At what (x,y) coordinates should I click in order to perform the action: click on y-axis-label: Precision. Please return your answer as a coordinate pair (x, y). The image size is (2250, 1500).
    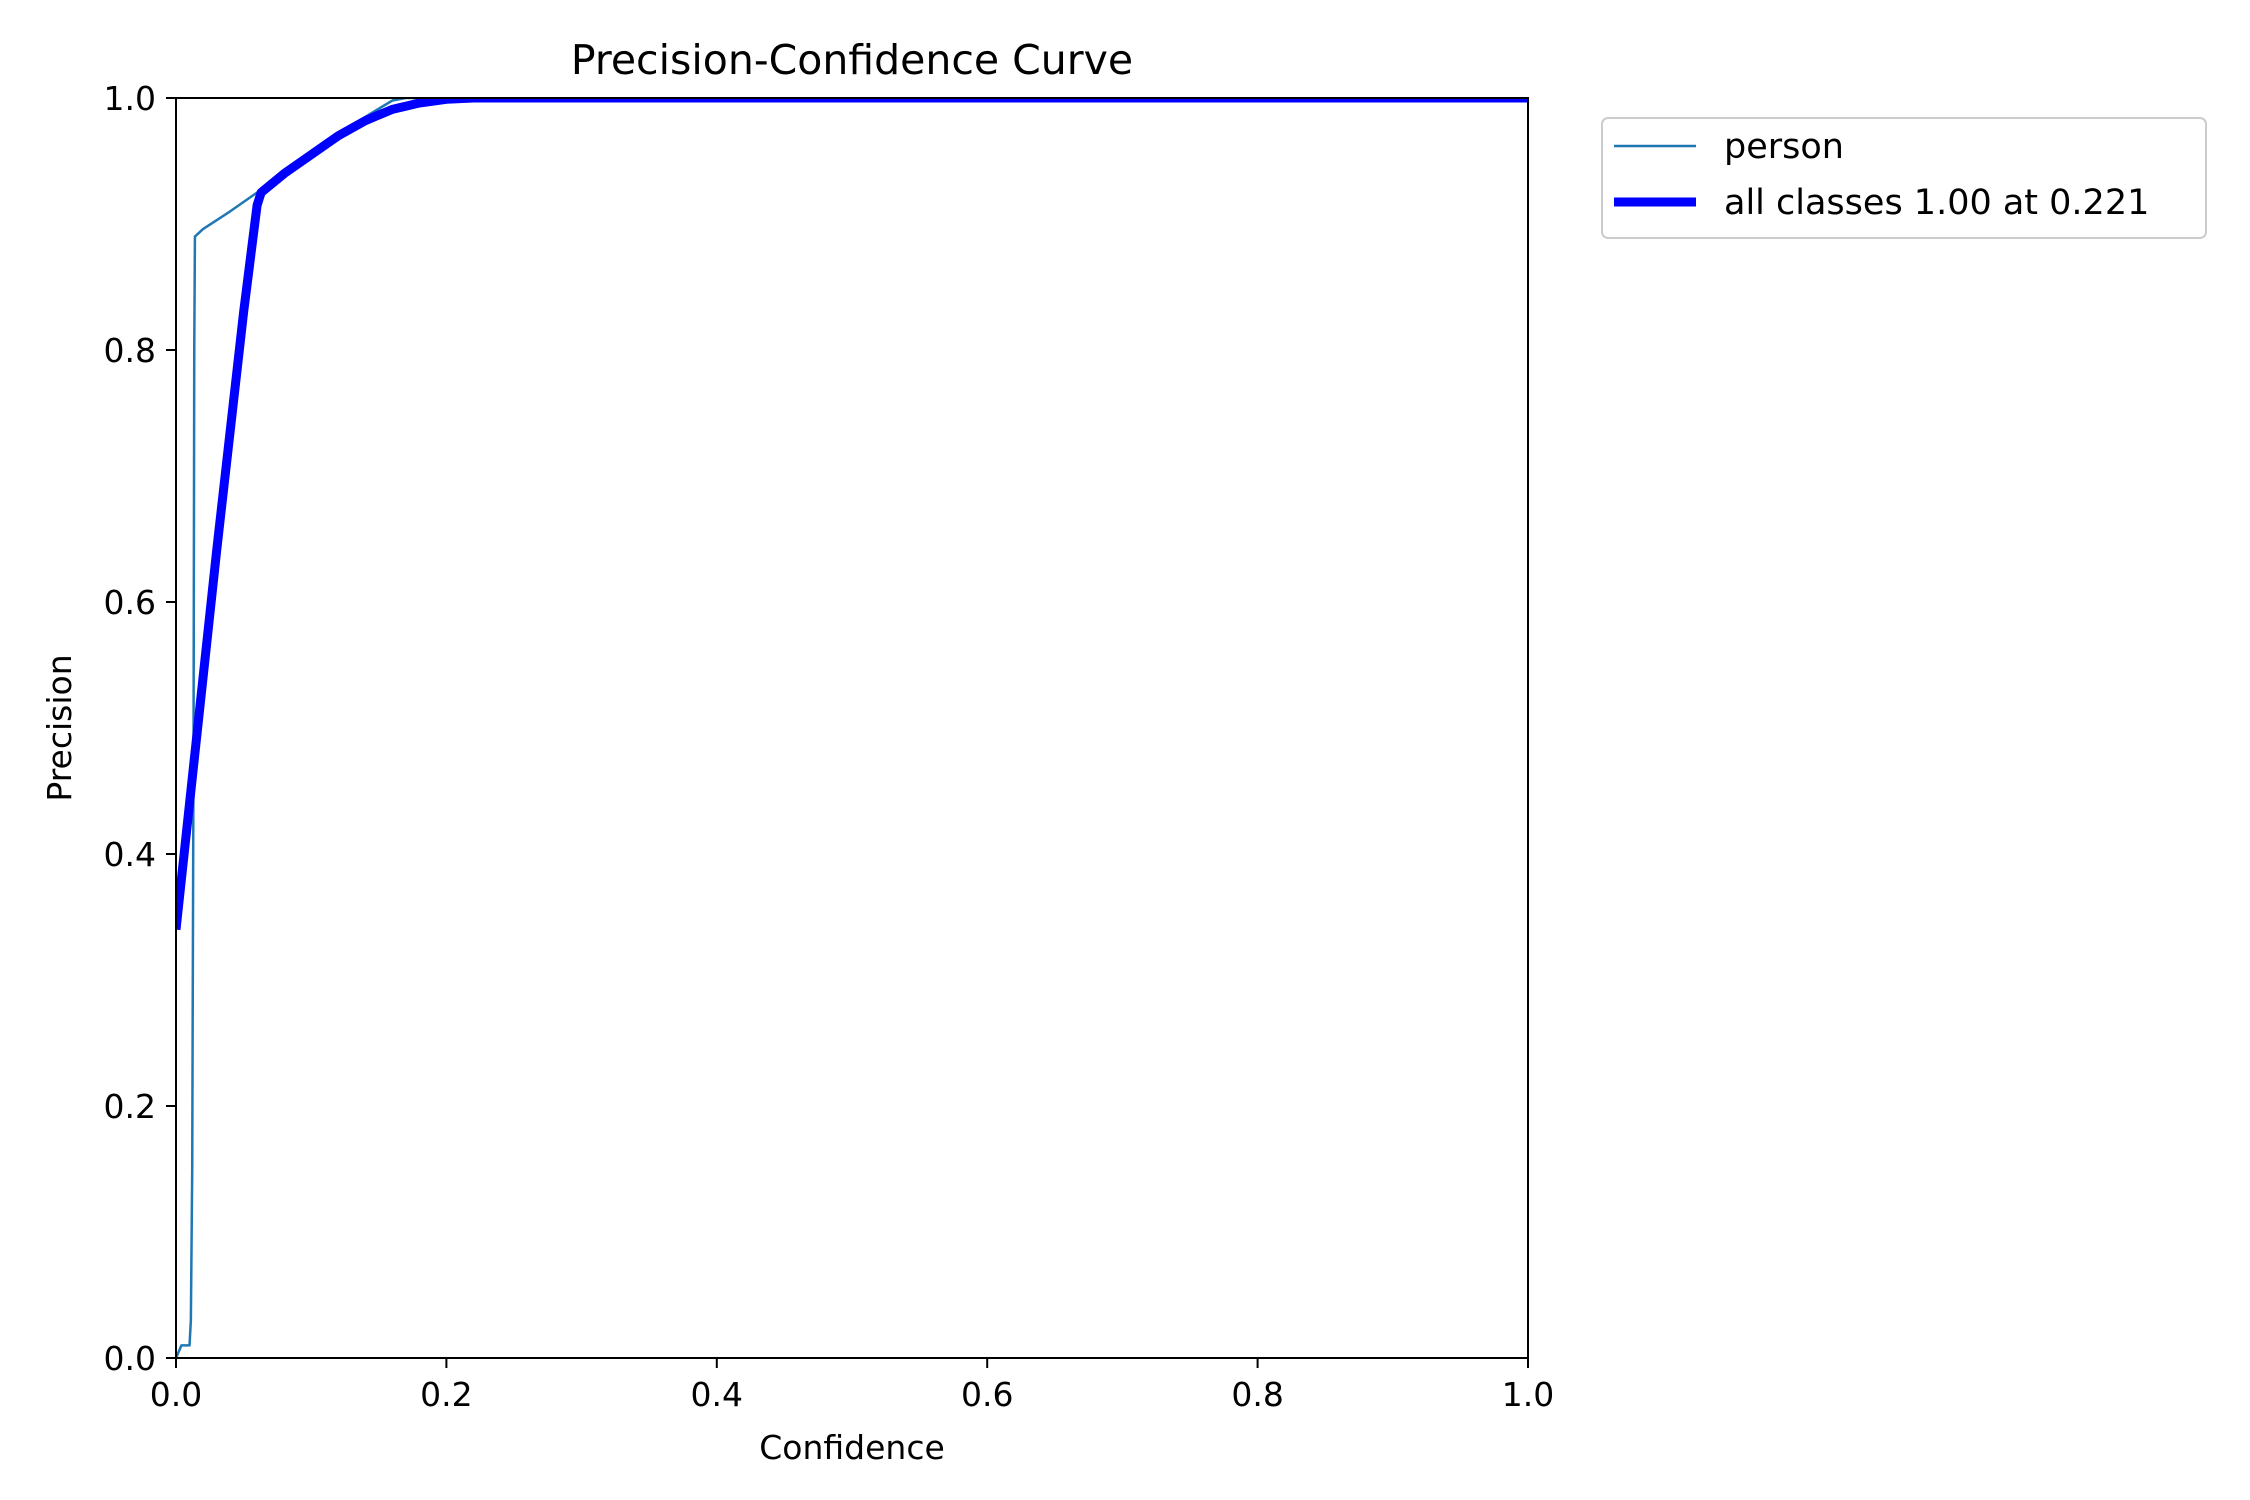
    Looking at the image, I should click on (59, 727).